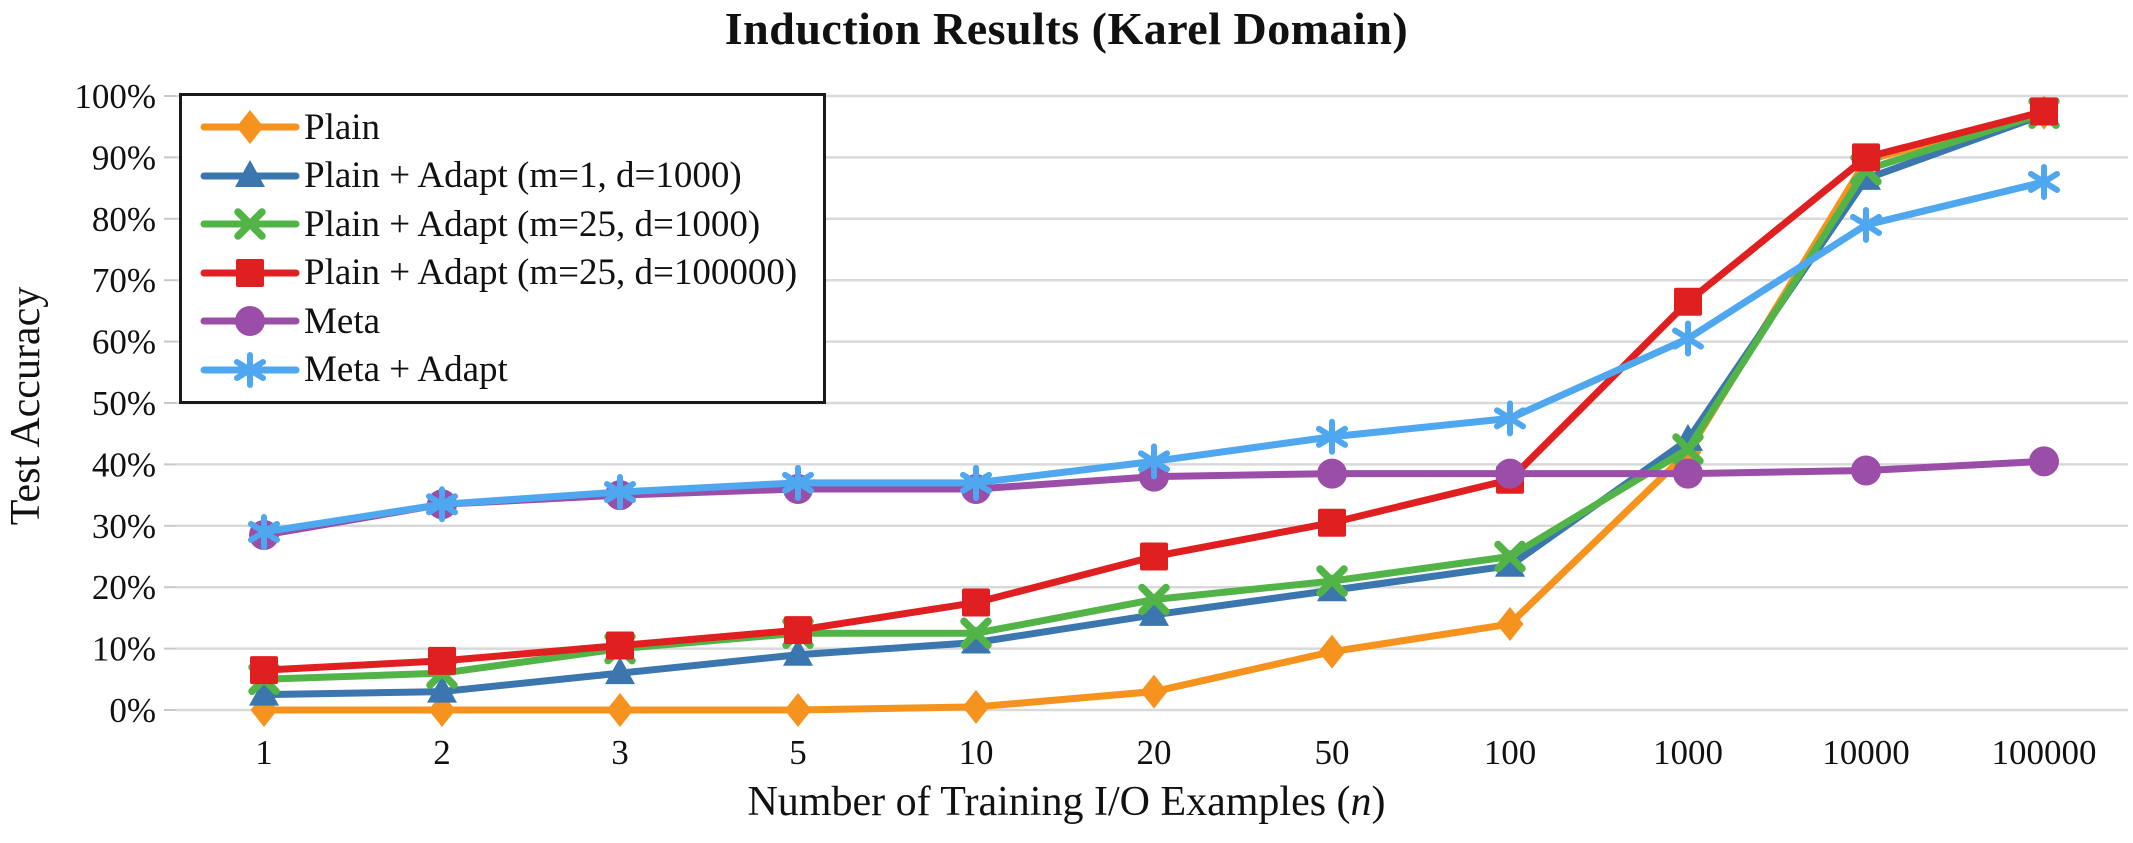 This screenshot has height=843, width=2133. What do you see at coordinates (342, 321) in the screenshot?
I see `legend-label: Meta` at bounding box center [342, 321].